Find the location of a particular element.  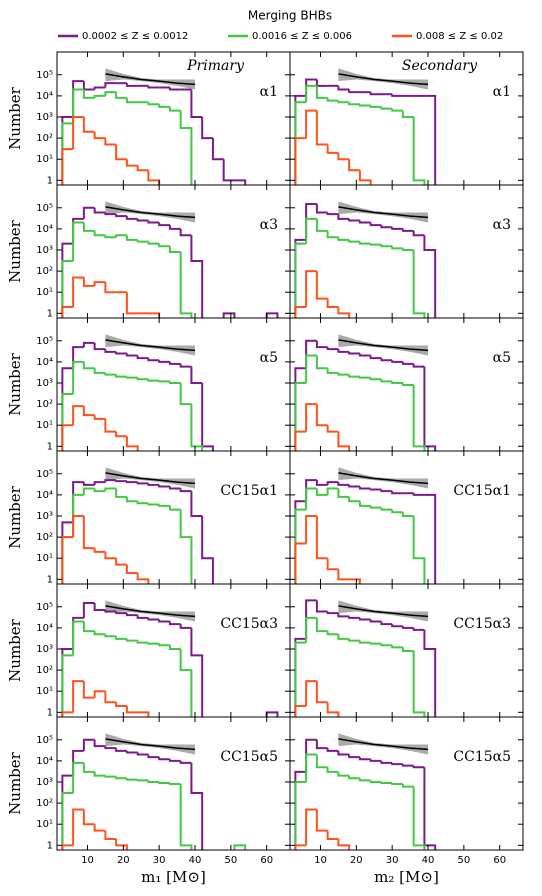

panel: CC15α1 is located at coordinates (406, 517).